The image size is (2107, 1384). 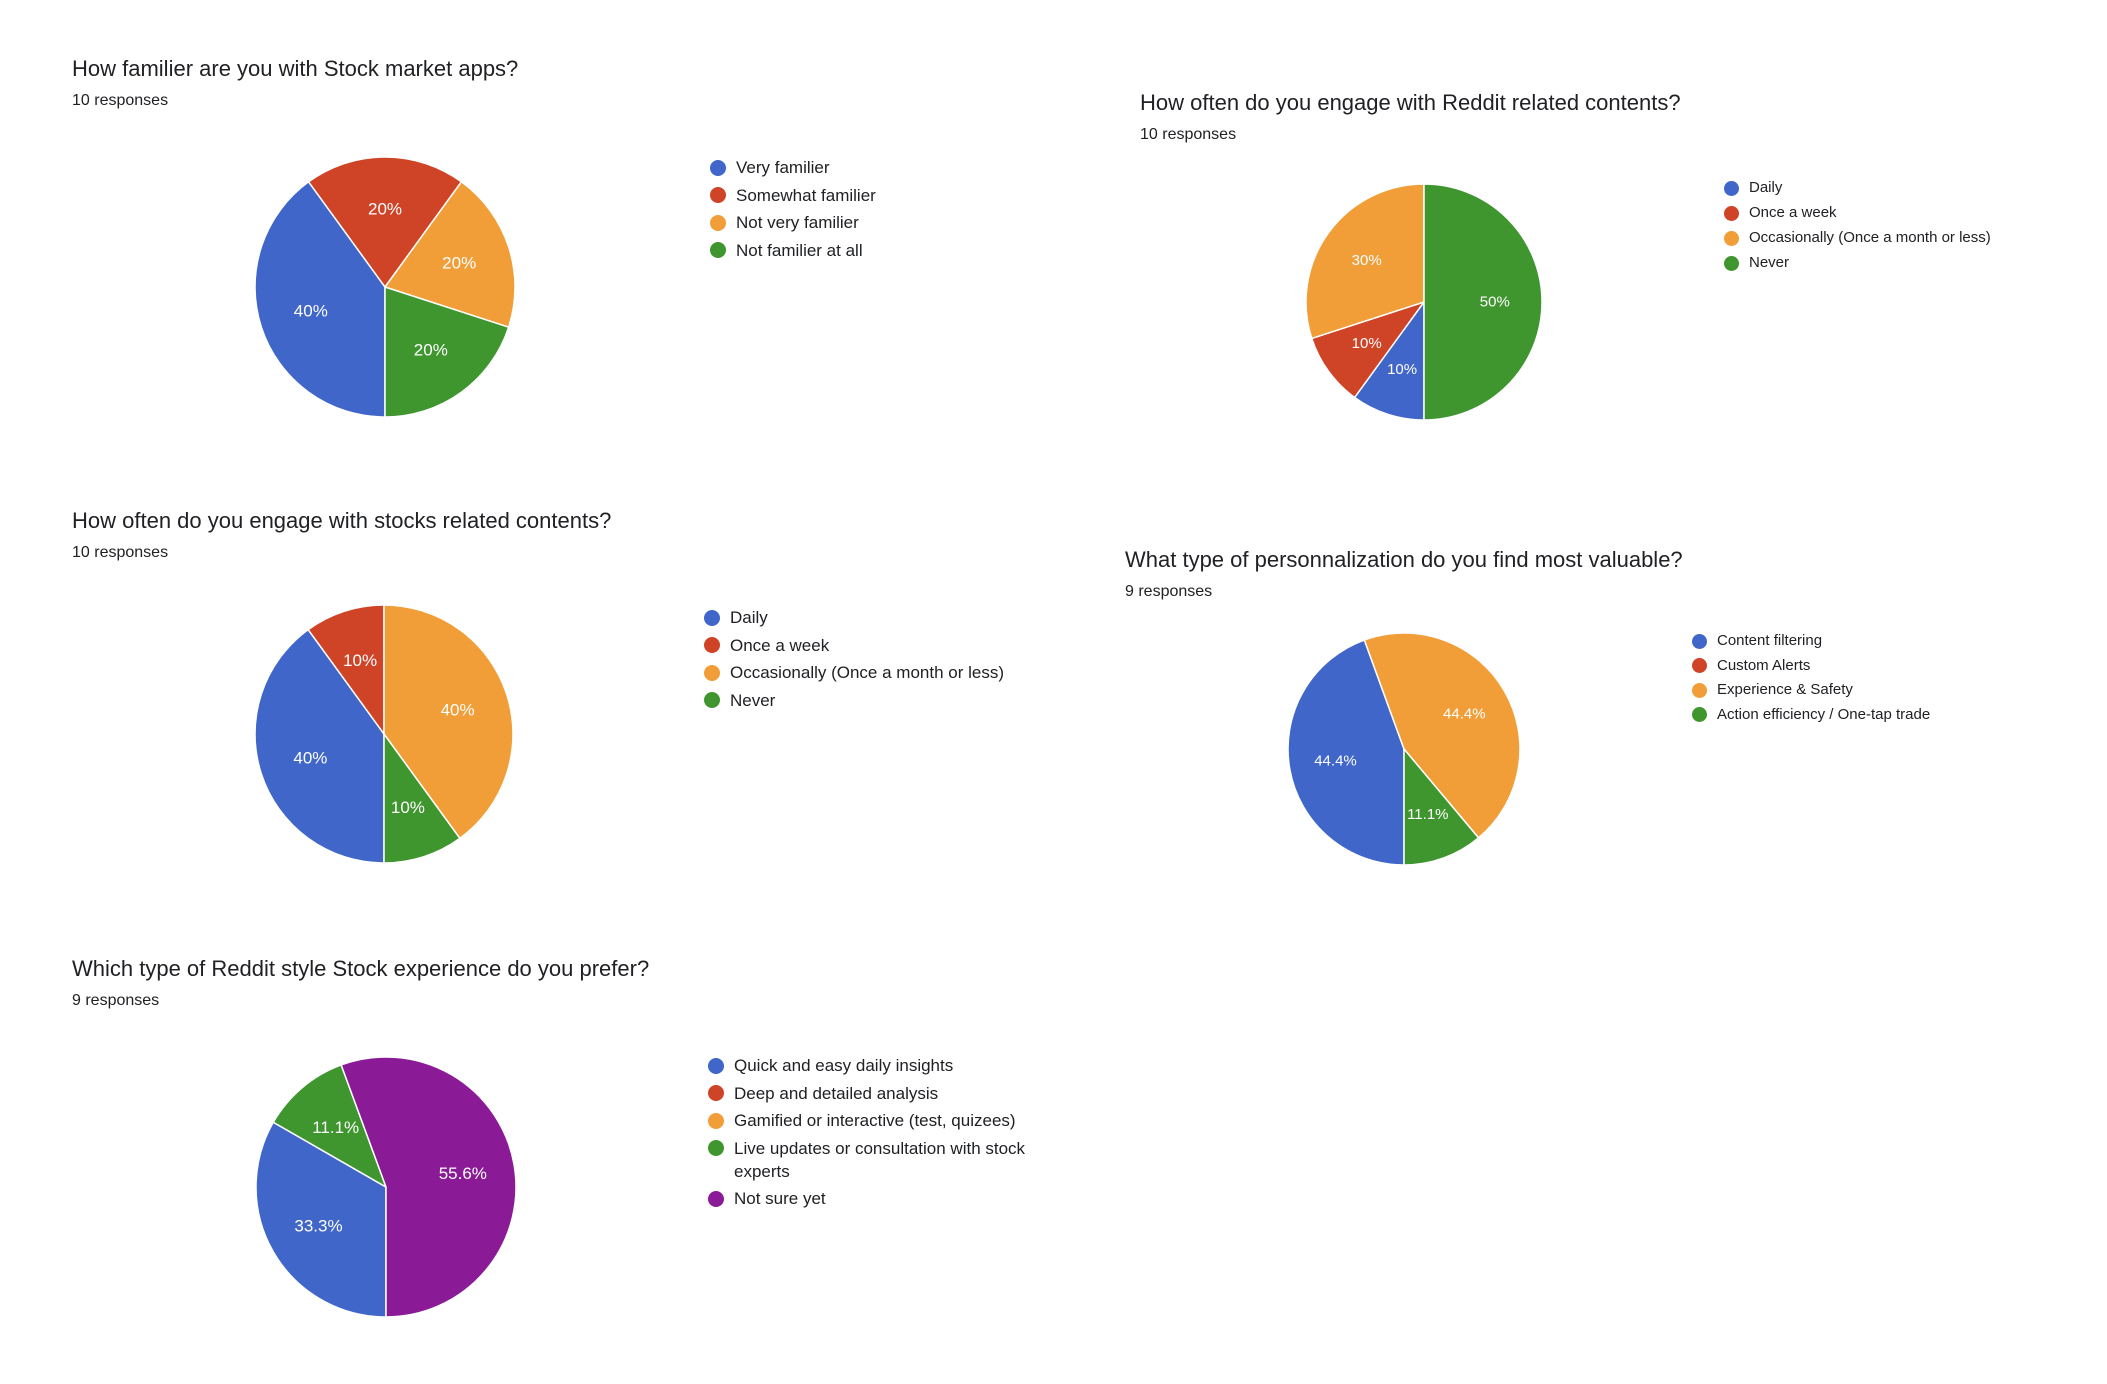 I want to click on legend-label: Gamified or interactive (test, quizees), so click(x=875, y=1120).